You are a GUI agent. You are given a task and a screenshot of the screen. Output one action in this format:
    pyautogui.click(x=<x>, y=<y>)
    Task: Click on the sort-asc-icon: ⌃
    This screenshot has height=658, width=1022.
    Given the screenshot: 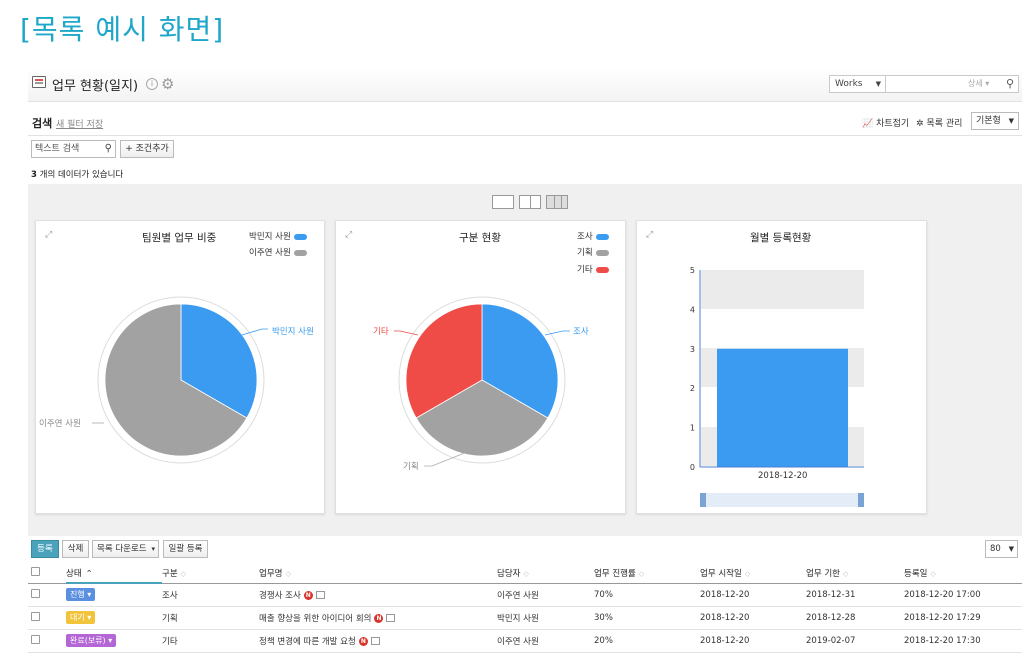 What is the action you would take?
    pyautogui.click(x=89, y=573)
    